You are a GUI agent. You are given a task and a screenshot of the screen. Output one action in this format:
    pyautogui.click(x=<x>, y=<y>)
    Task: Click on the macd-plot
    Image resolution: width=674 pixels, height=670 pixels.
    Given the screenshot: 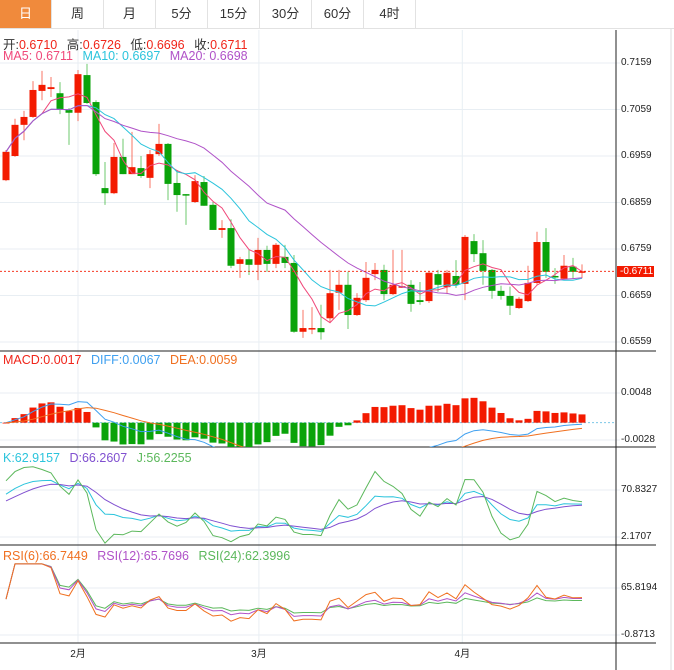 What is the action you would take?
    pyautogui.click(x=308, y=422)
    